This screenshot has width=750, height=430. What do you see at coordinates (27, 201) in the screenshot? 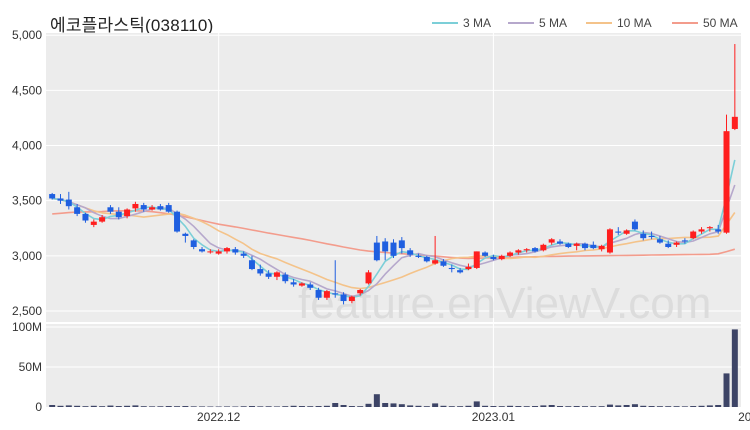
I see `price-tick-label: 3,500` at bounding box center [27, 201].